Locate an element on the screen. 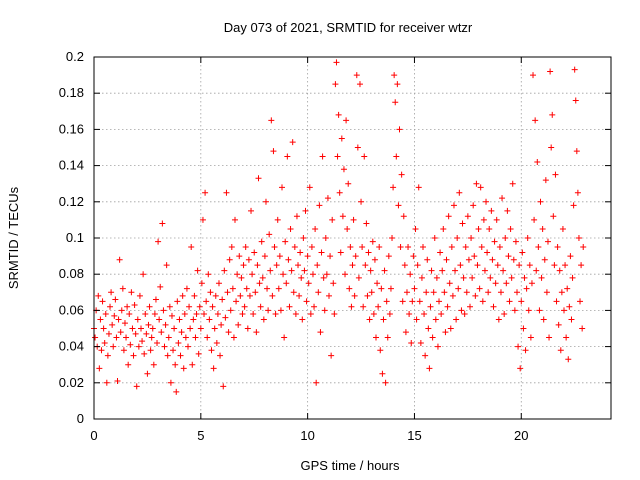 The image size is (640, 480). y-tick-label: 0.18 is located at coordinates (71, 92).